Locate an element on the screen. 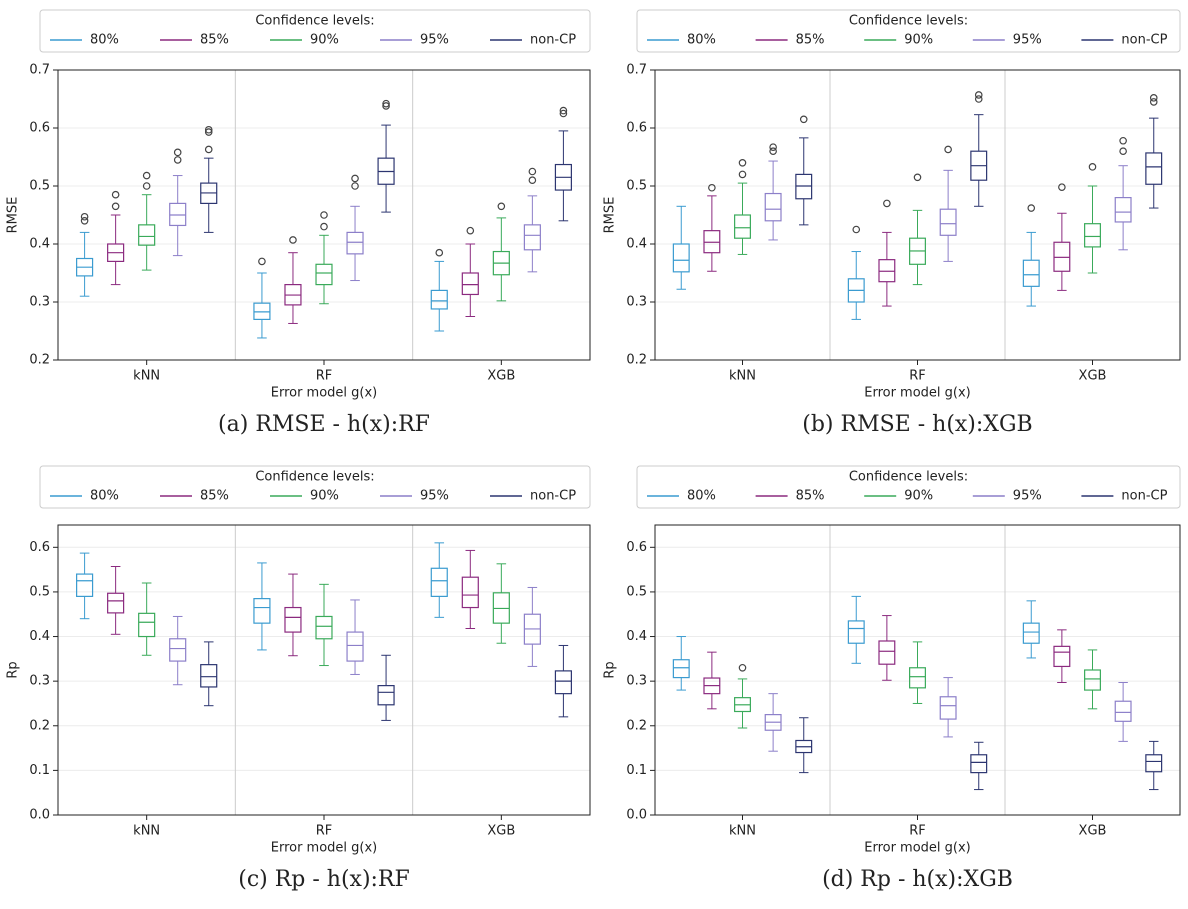  caption: (c) Rp - h(x):RF is located at coordinates (324, 879).